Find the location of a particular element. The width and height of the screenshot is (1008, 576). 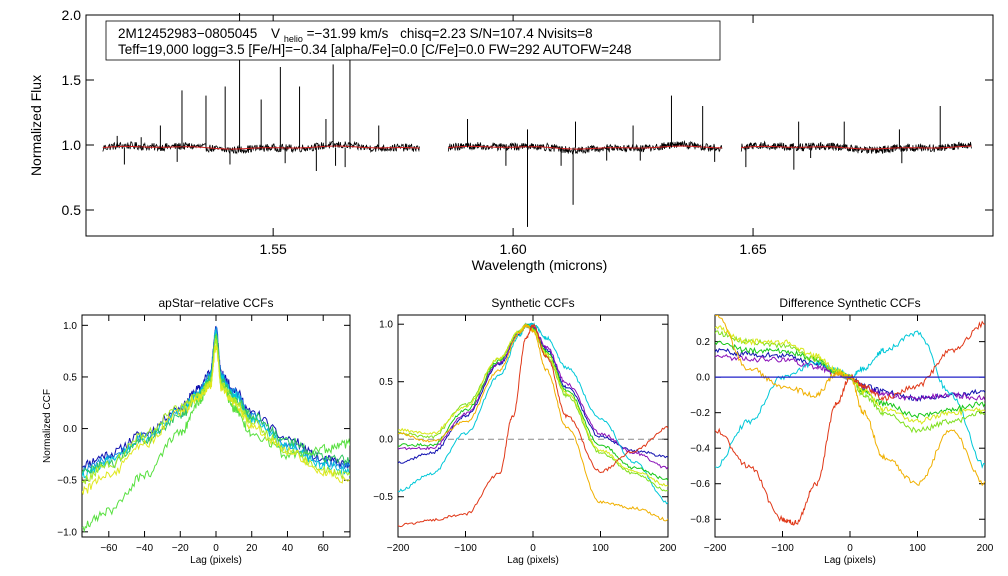

spectrum-xtick-label: 1.55 is located at coordinates (273, 249).